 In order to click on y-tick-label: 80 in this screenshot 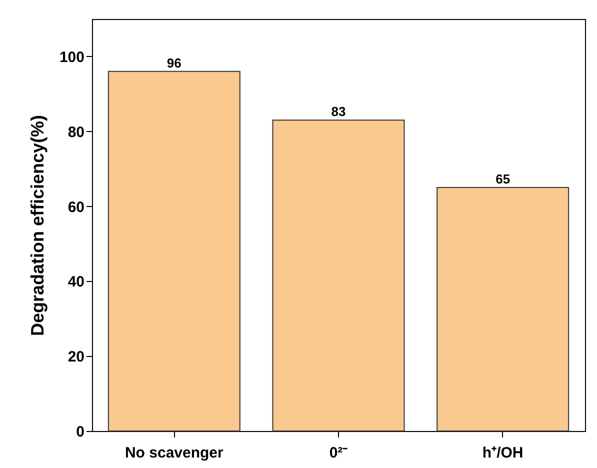, I will do `click(76, 132)`.